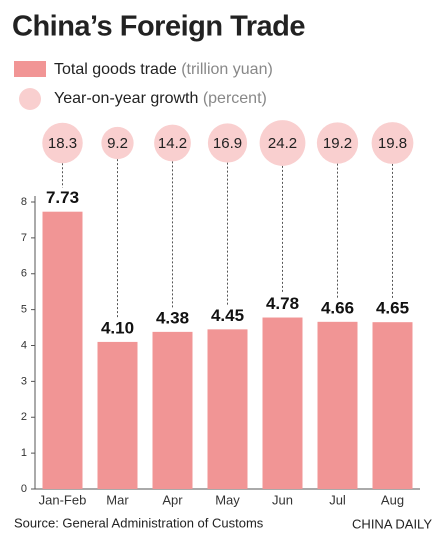 The height and width of the screenshot is (549, 444). What do you see at coordinates (24, 417) in the screenshot?
I see `y-tick-label: 2` at bounding box center [24, 417].